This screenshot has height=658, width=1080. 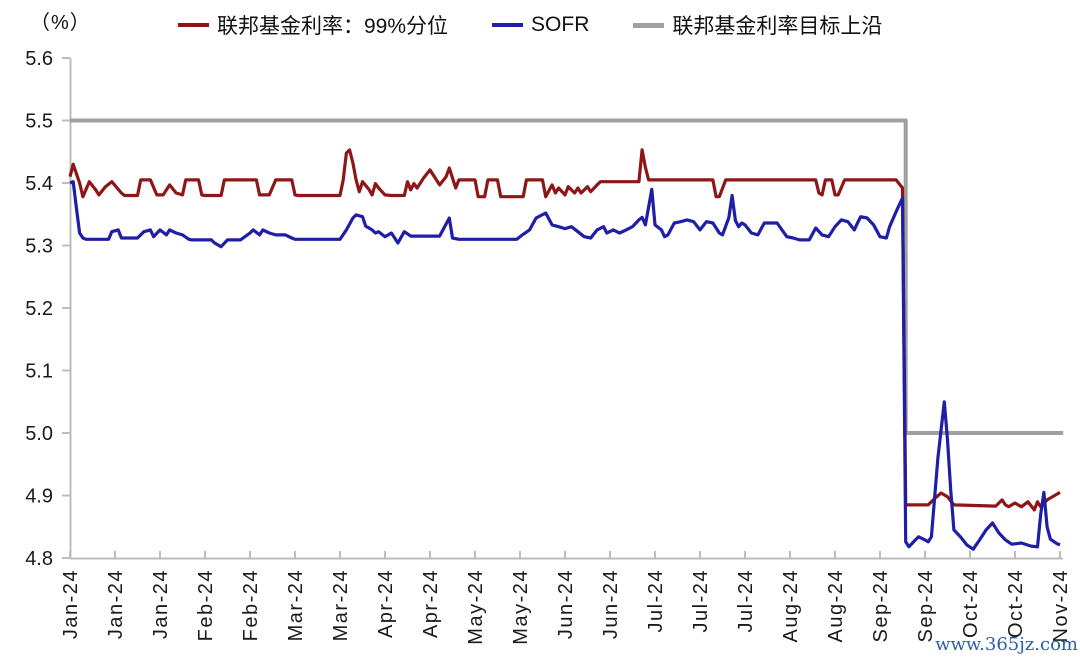 I want to click on legend-item-effr-99pct: 联邦基金利率：99%分位, so click(x=313, y=25).